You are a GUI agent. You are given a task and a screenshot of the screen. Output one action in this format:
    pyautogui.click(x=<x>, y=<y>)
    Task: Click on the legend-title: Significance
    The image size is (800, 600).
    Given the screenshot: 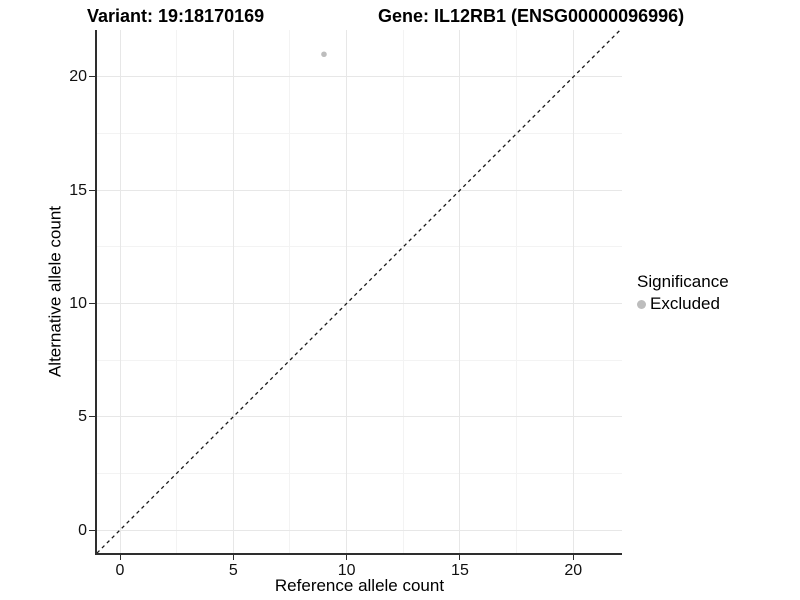 What is the action you would take?
    pyautogui.click(x=683, y=281)
    